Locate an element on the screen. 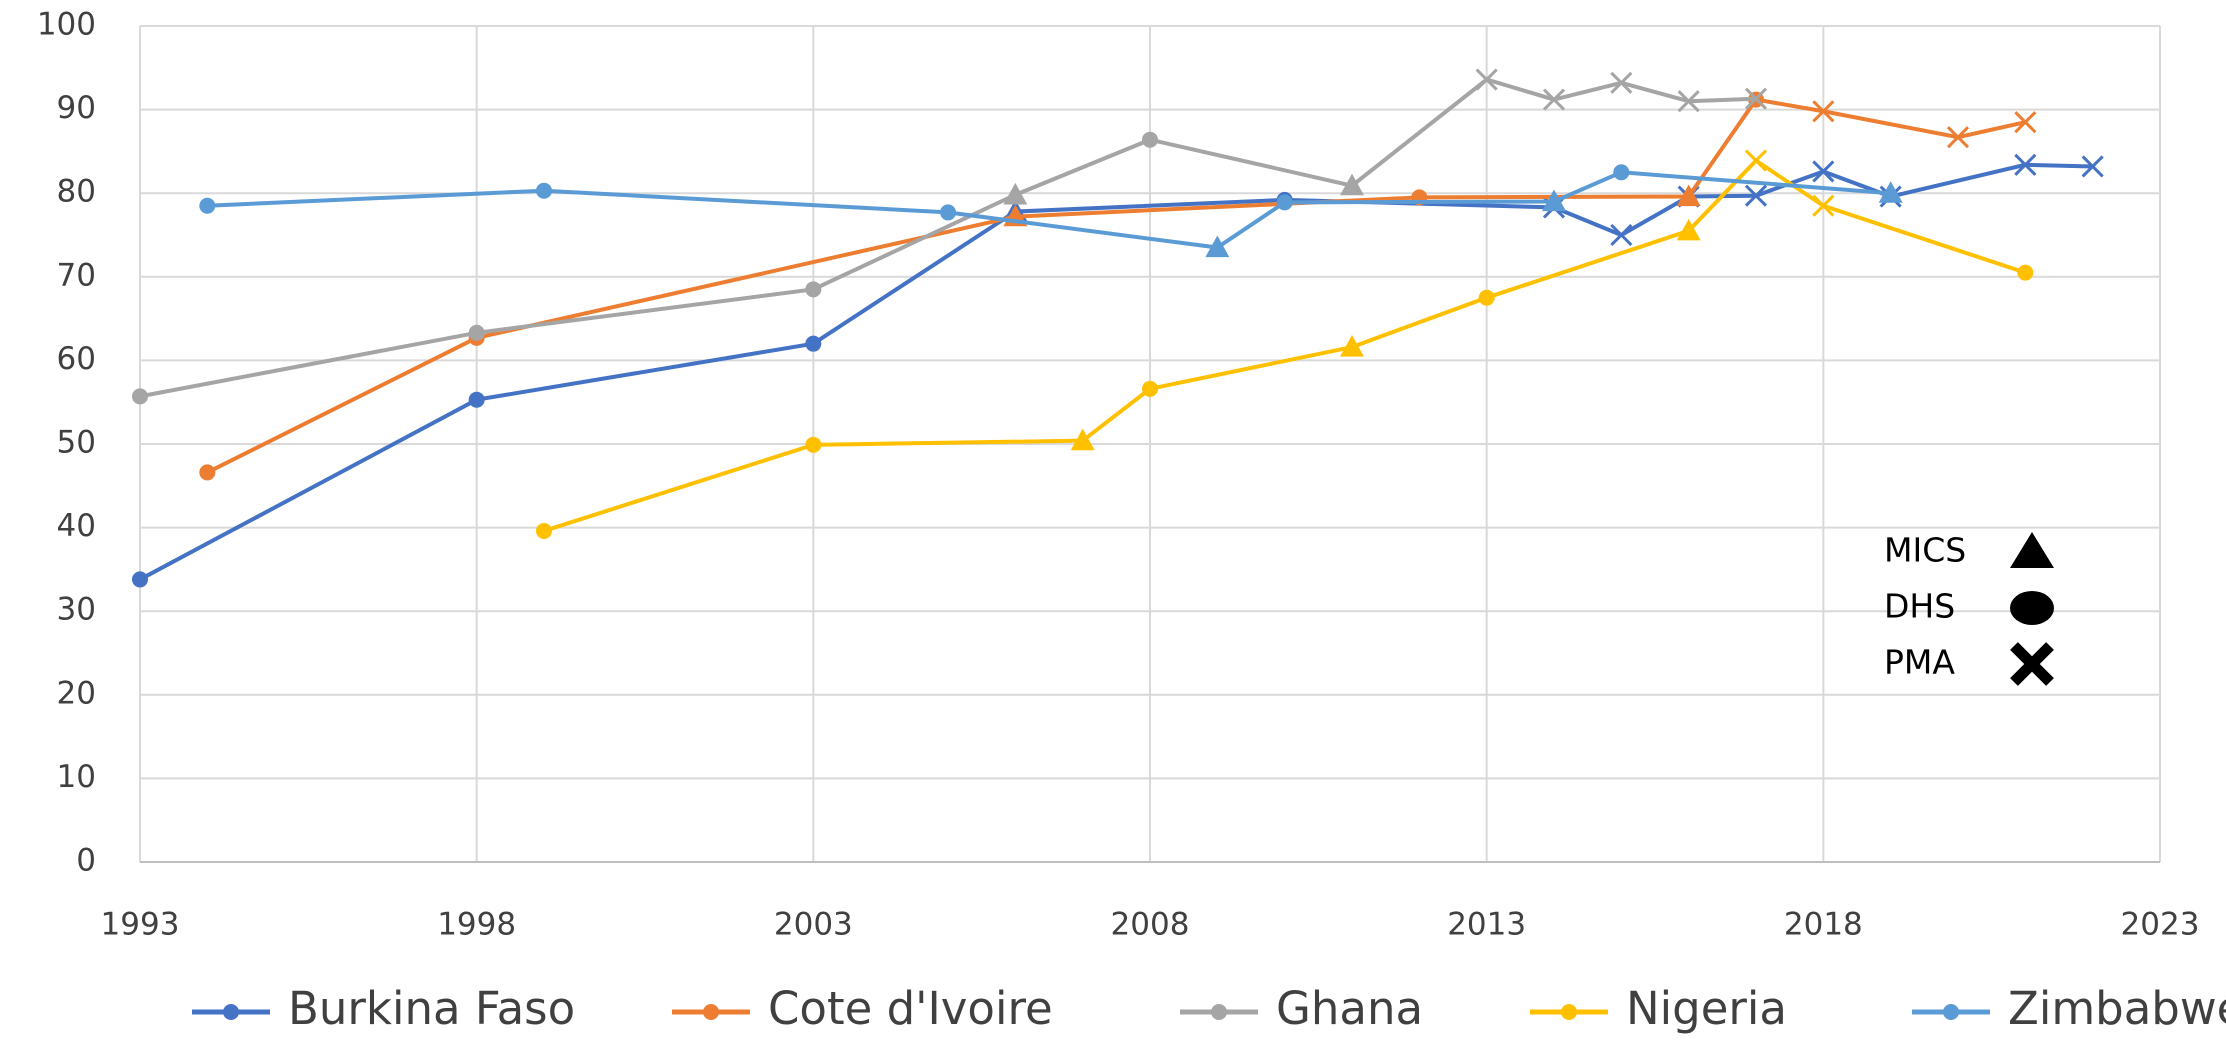  y-tick-label: 40 is located at coordinates (76, 526).